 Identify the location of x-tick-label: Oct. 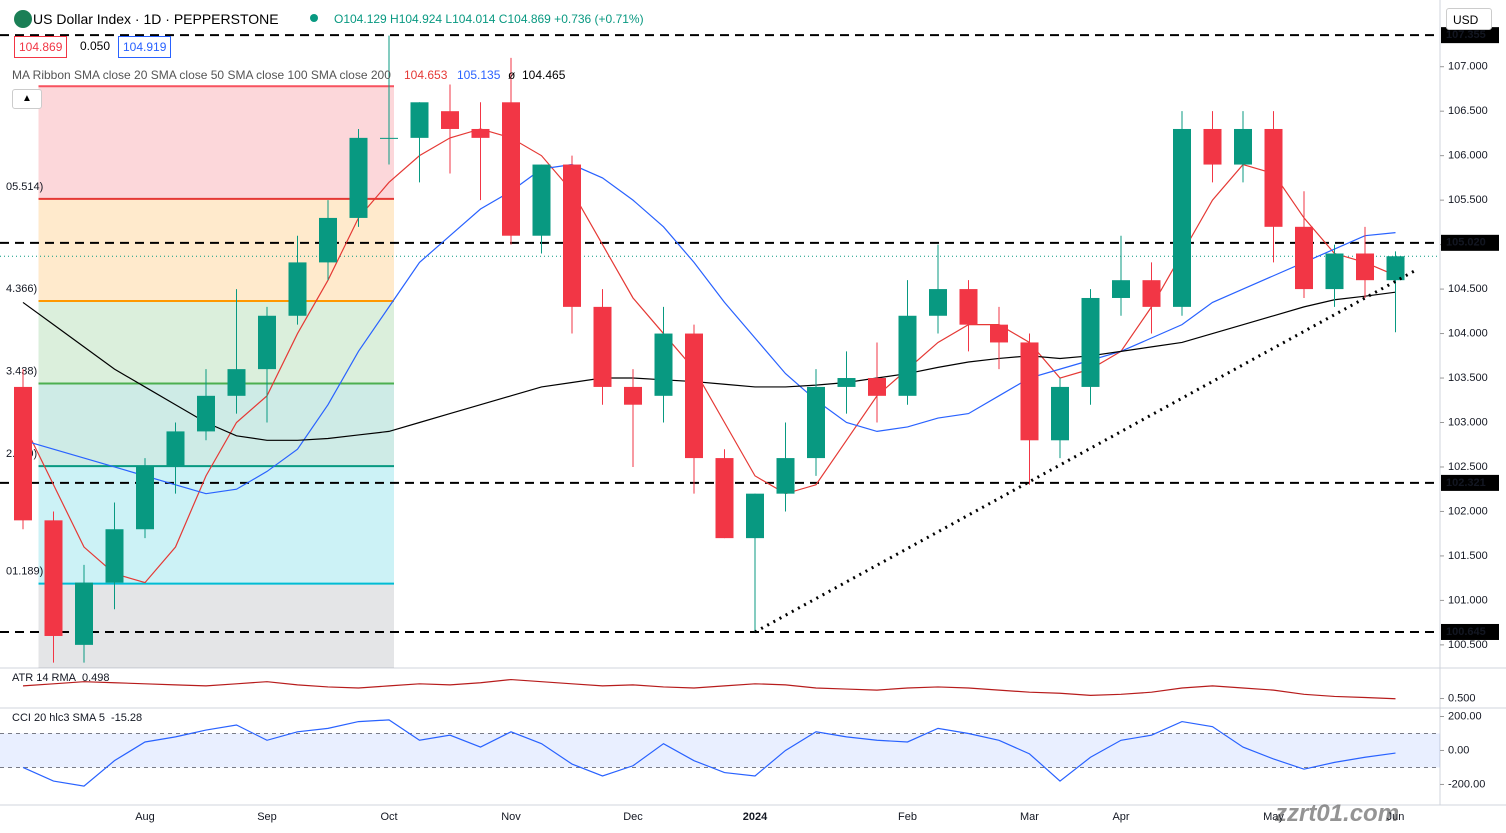
(388, 817).